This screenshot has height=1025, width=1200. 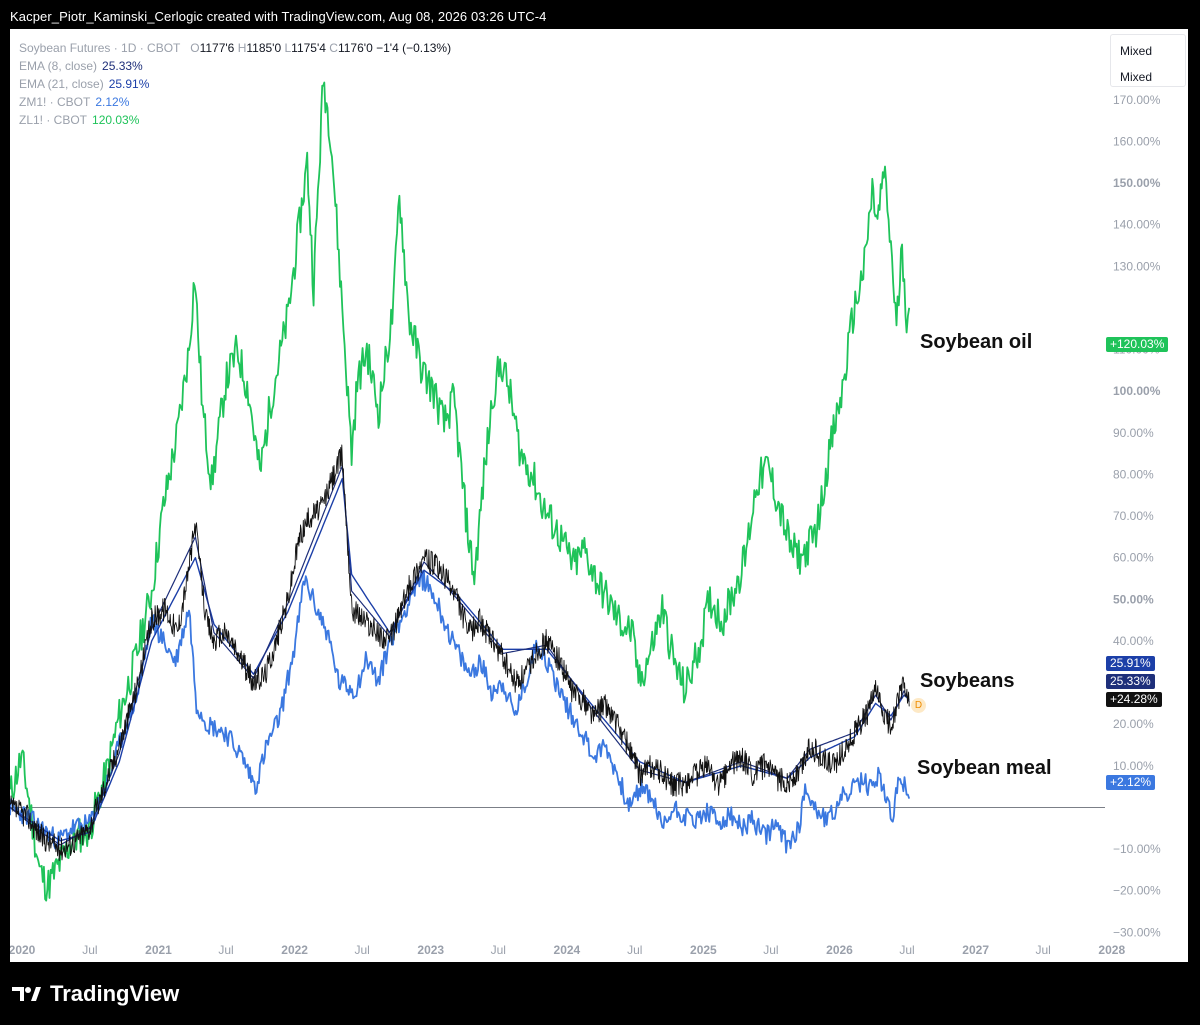 I want to click on y-tick-label: 70.00%, so click(x=1133, y=516).